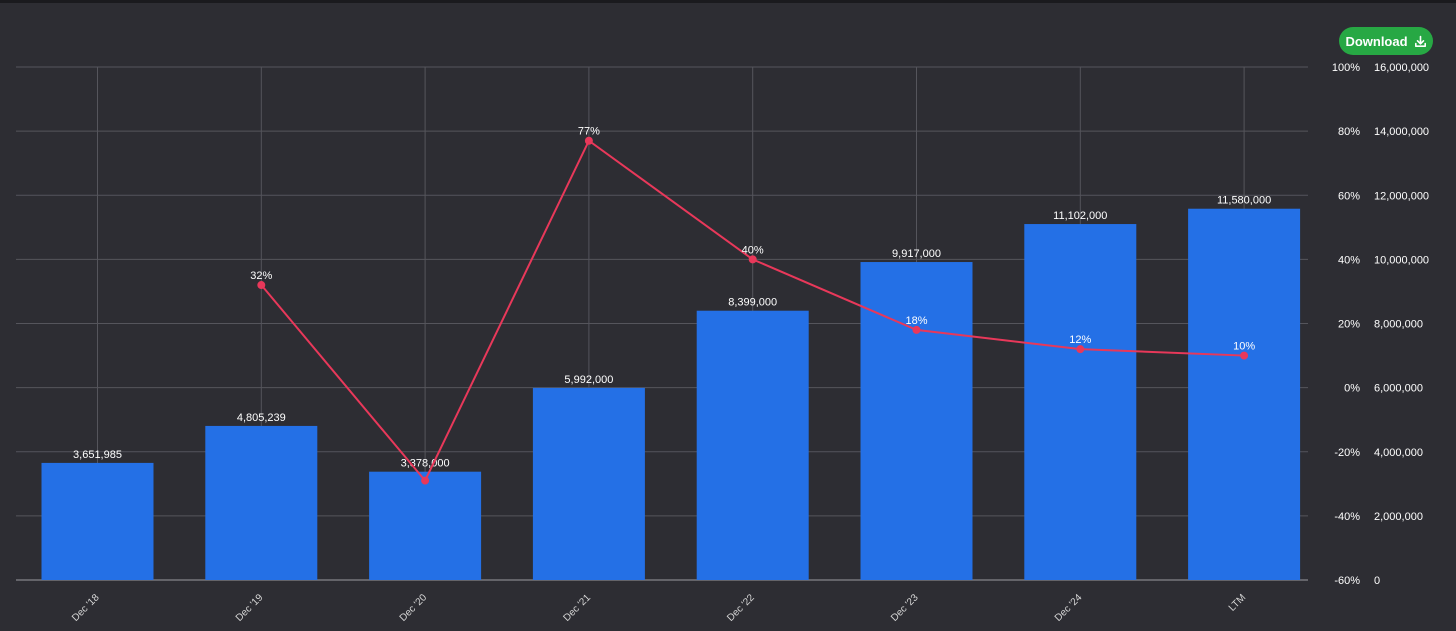 Image resolution: width=1456 pixels, height=631 pixels. Describe the element at coordinates (1401, 68) in the screenshot. I see `value-axis-tick-label: 16,000,000` at that location.